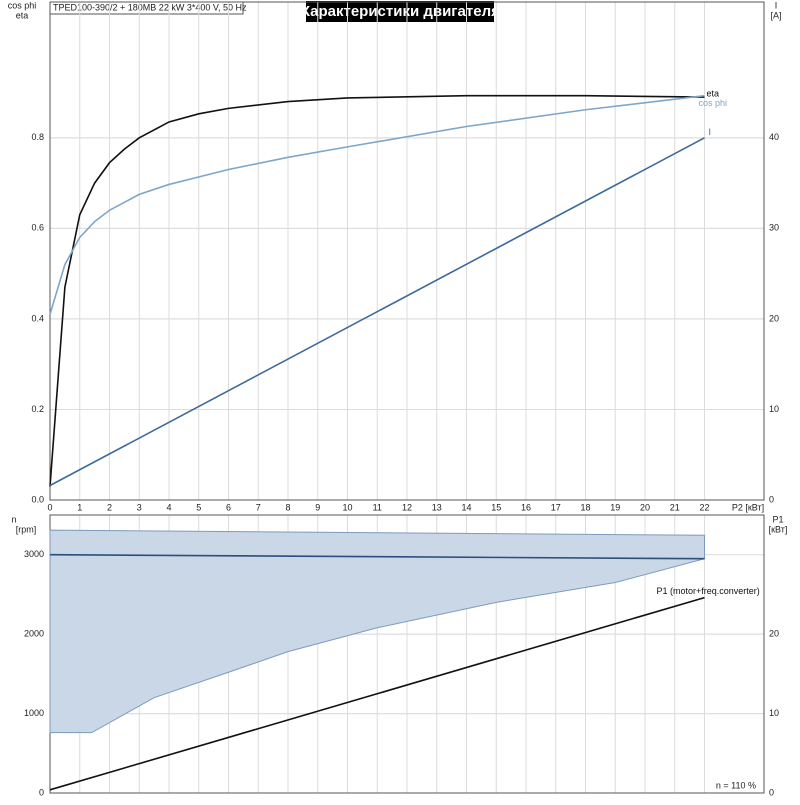 The width and height of the screenshot is (800, 805). What do you see at coordinates (168, 507) in the screenshot?
I see `x-tick-label: 4` at bounding box center [168, 507].